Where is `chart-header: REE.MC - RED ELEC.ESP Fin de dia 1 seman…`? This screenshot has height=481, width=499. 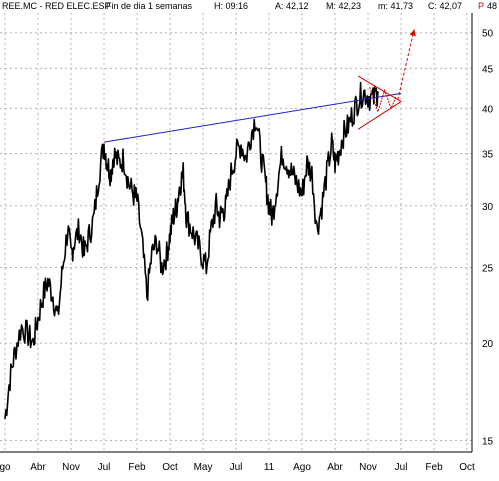 chart-header: REE.MC - RED ELEC.ESP Fin de dia 1 seman… is located at coordinates (249, 6).